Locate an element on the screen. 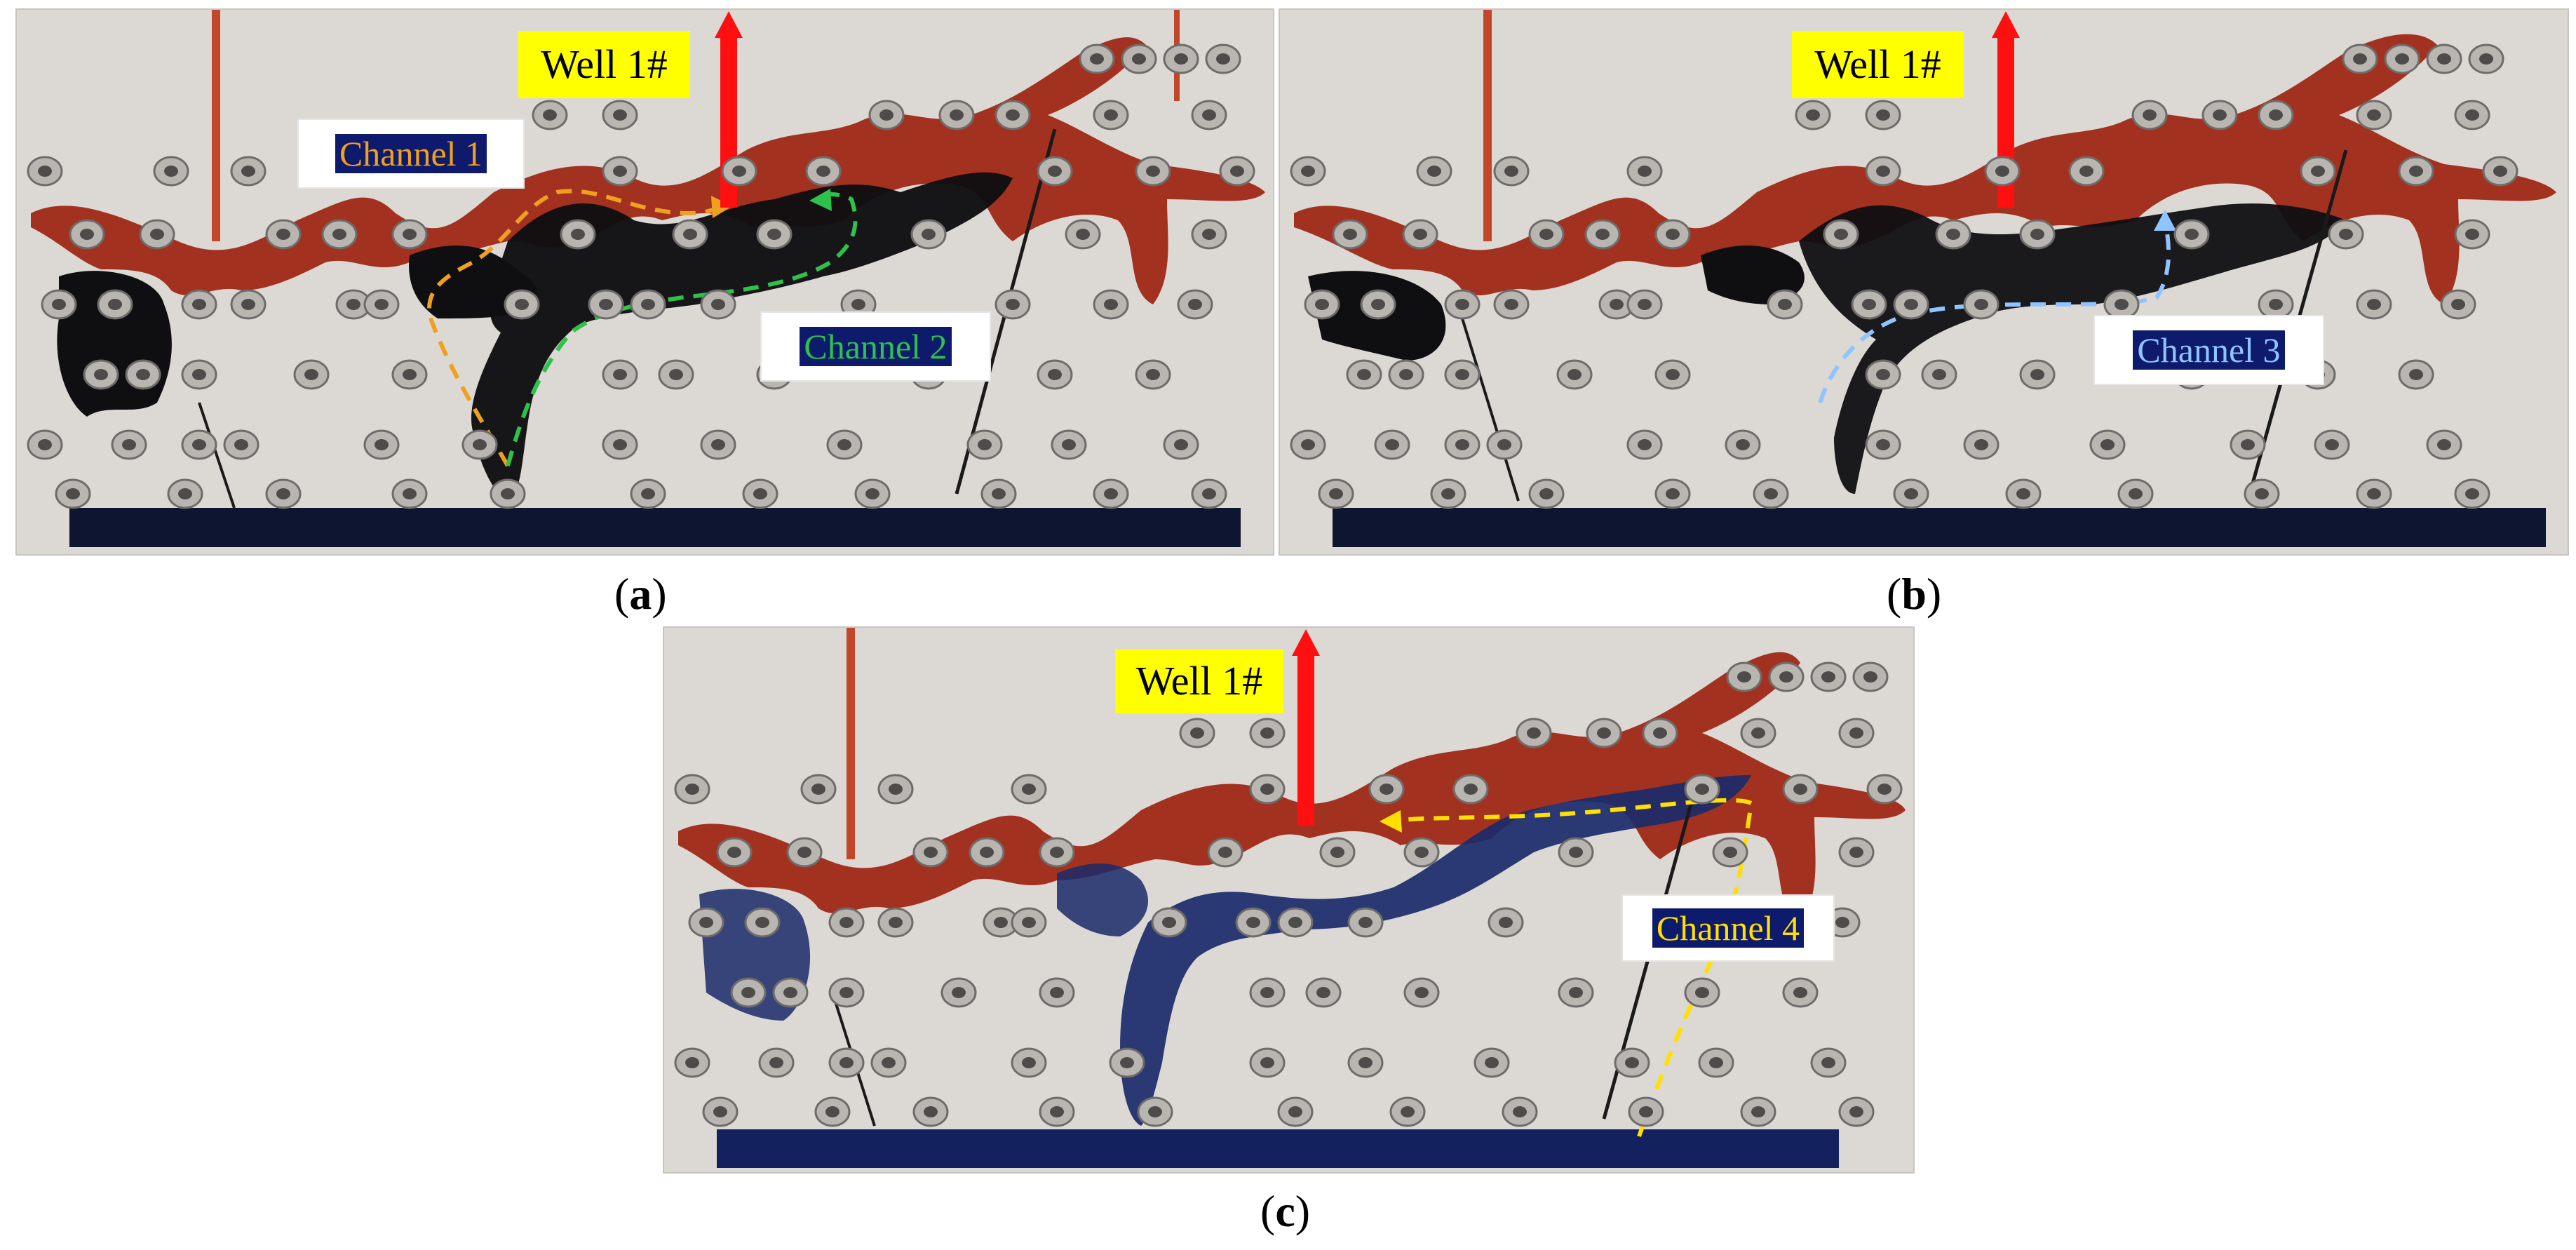 This screenshot has height=1250, width=2576. channel-1-label: Channel 1 is located at coordinates (411, 153).